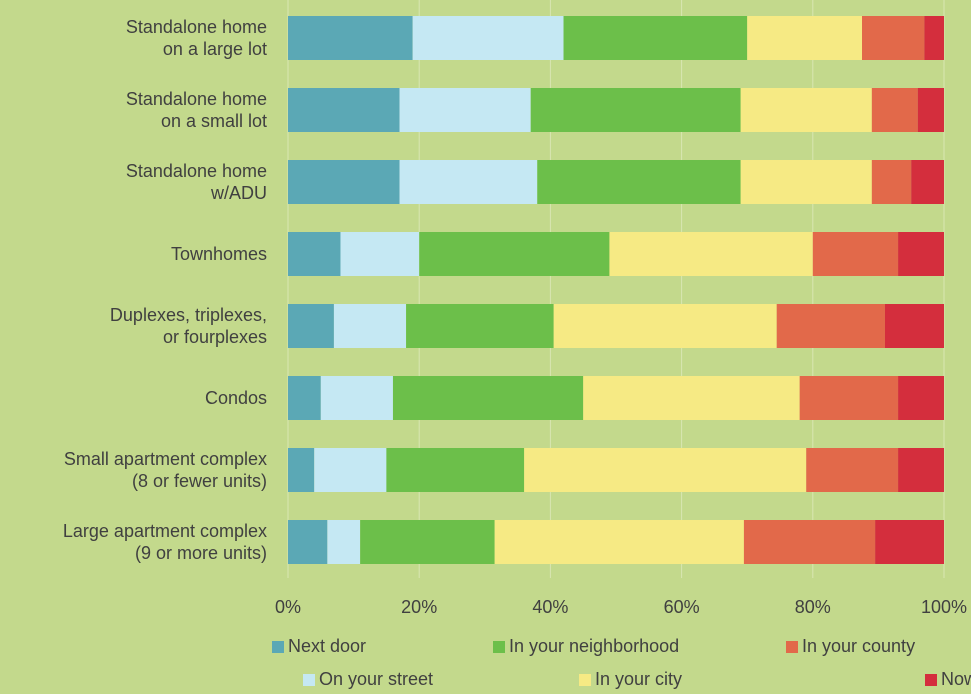  I want to click on legend-label: Nowhere, so click(956, 679).